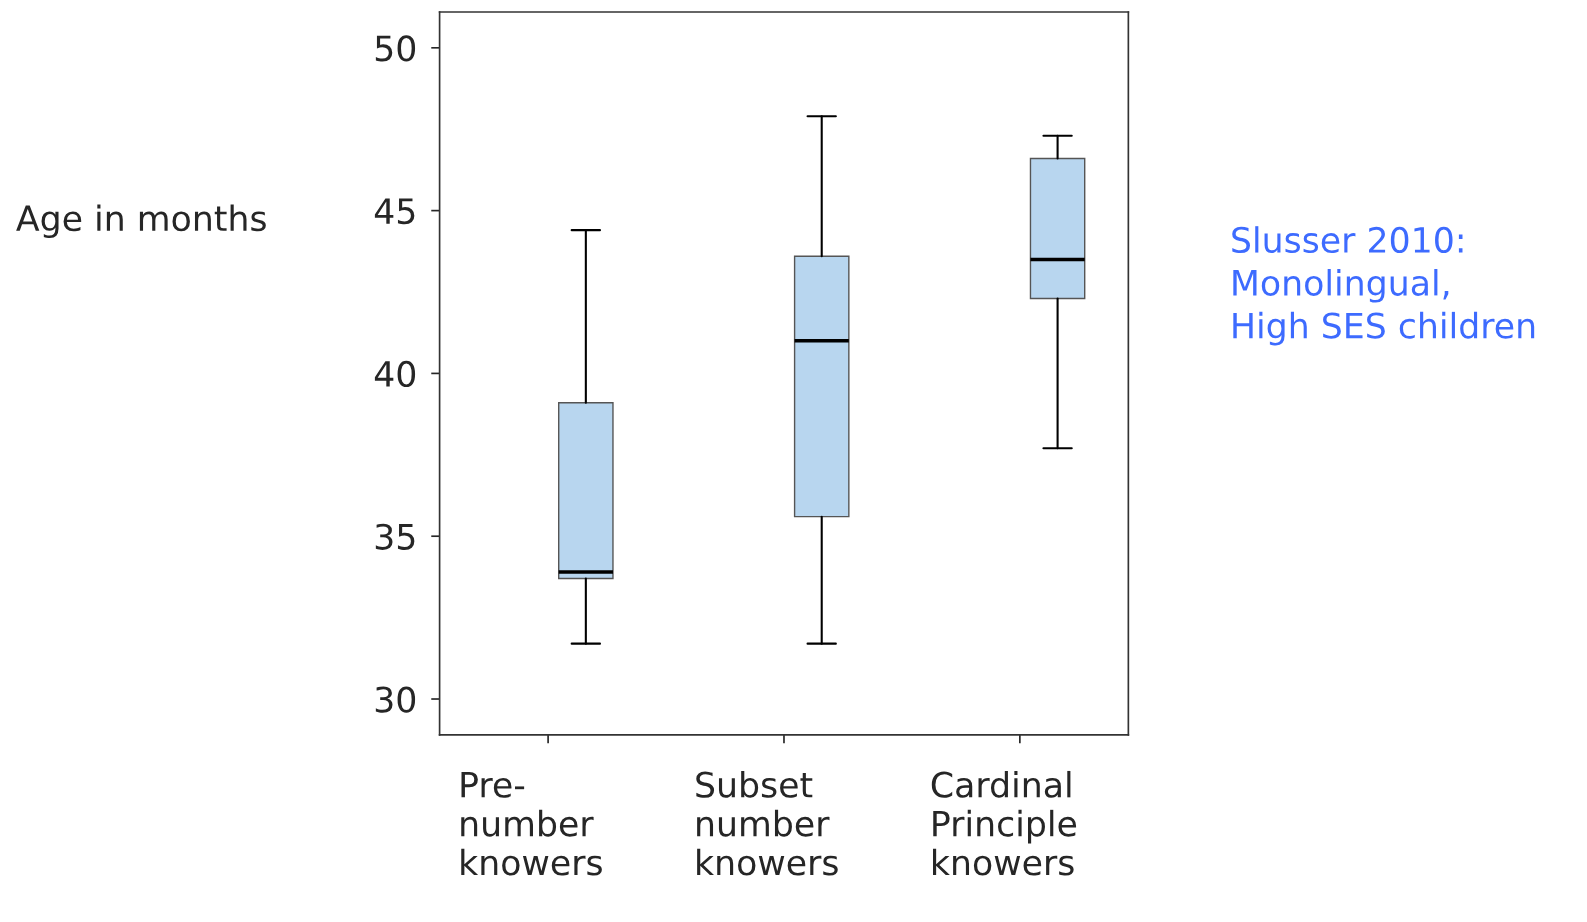  I want to click on x-tick-label: Pre- number knowers, so click(531, 824).